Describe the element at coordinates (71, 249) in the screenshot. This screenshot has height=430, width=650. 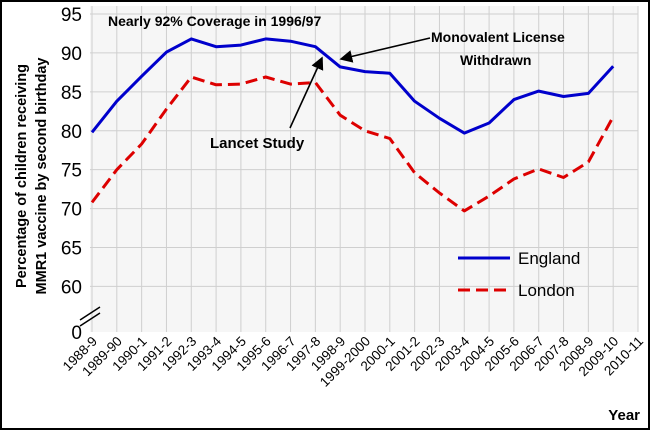
I see `y-tick-label: 65` at that location.